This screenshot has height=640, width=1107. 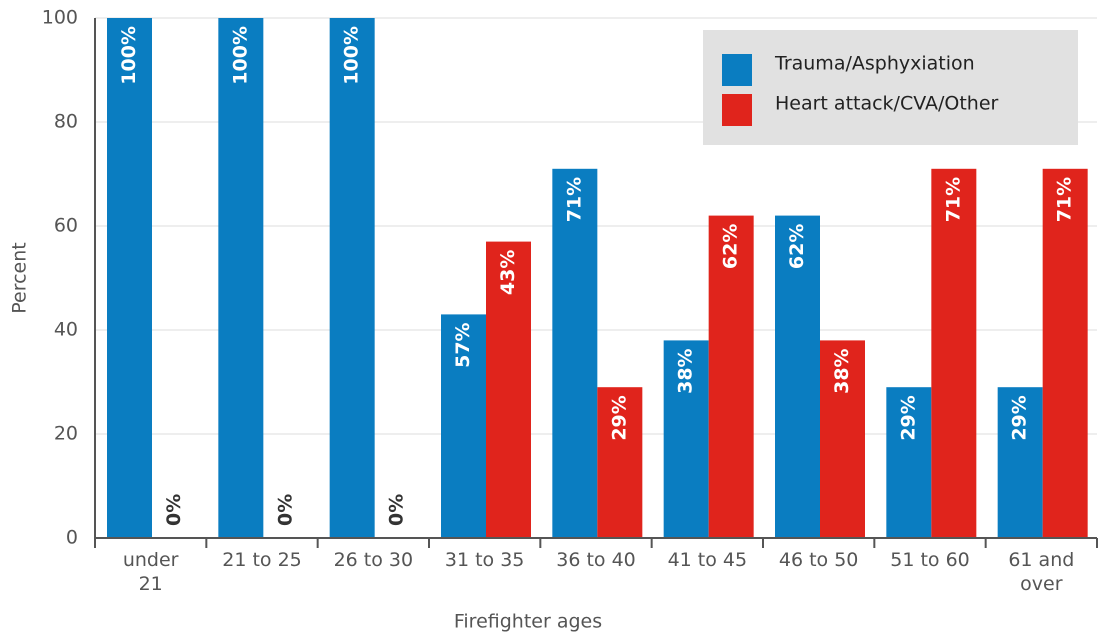 I want to click on x-axis-title: Firefighter ages, so click(x=528, y=622).